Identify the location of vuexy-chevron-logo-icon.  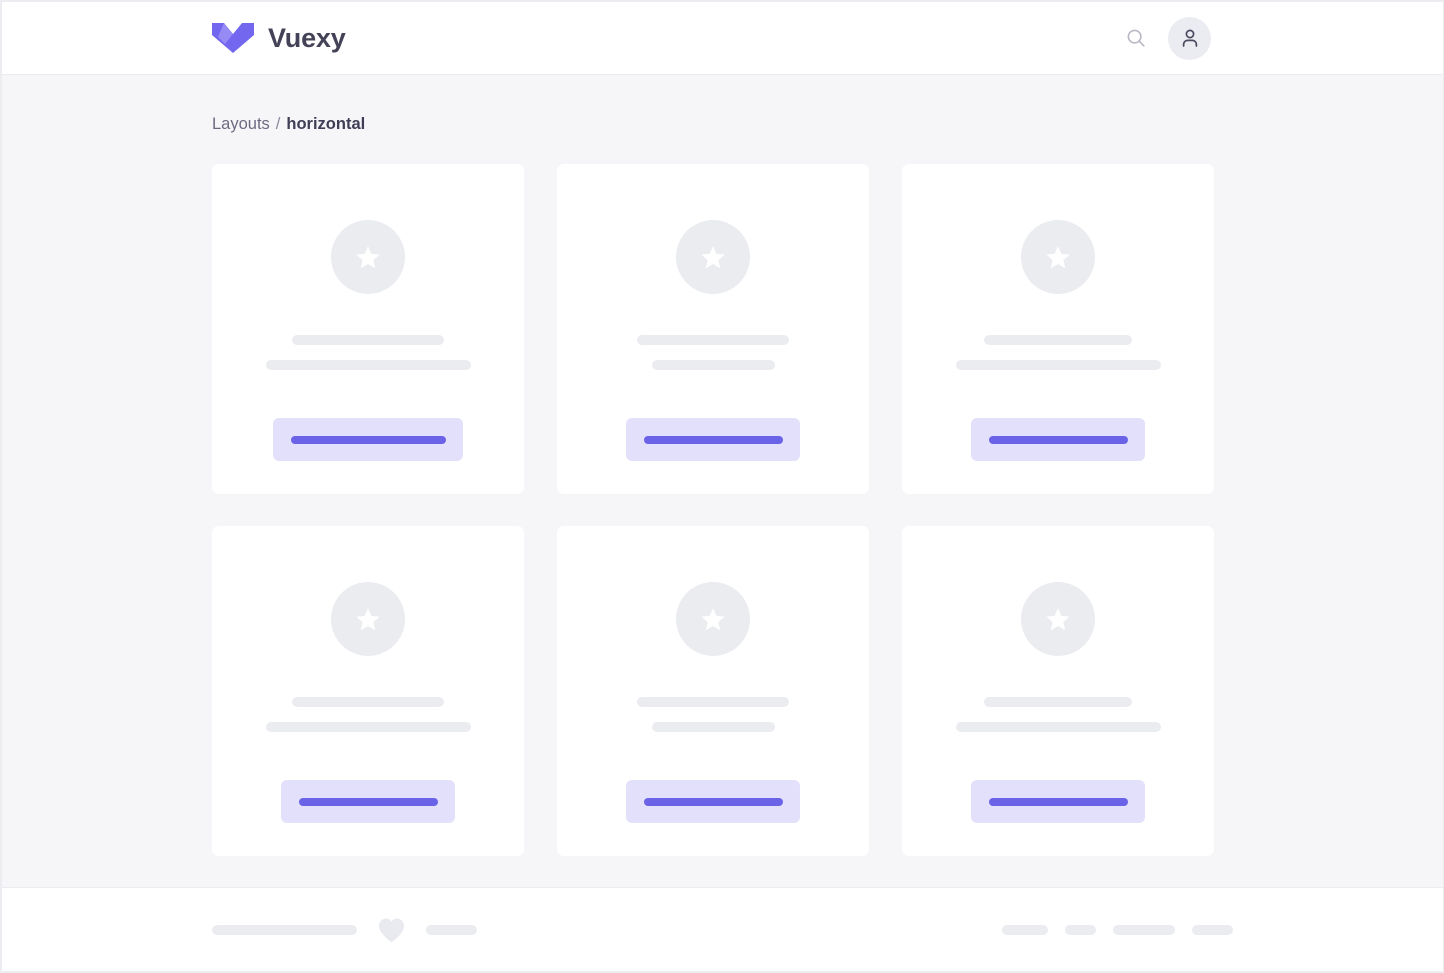
(233, 38).